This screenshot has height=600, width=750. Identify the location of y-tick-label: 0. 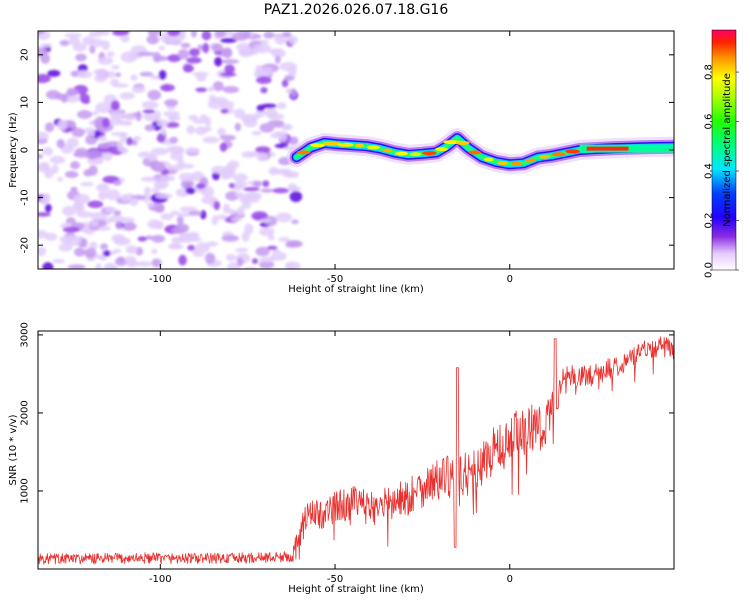
(25, 150).